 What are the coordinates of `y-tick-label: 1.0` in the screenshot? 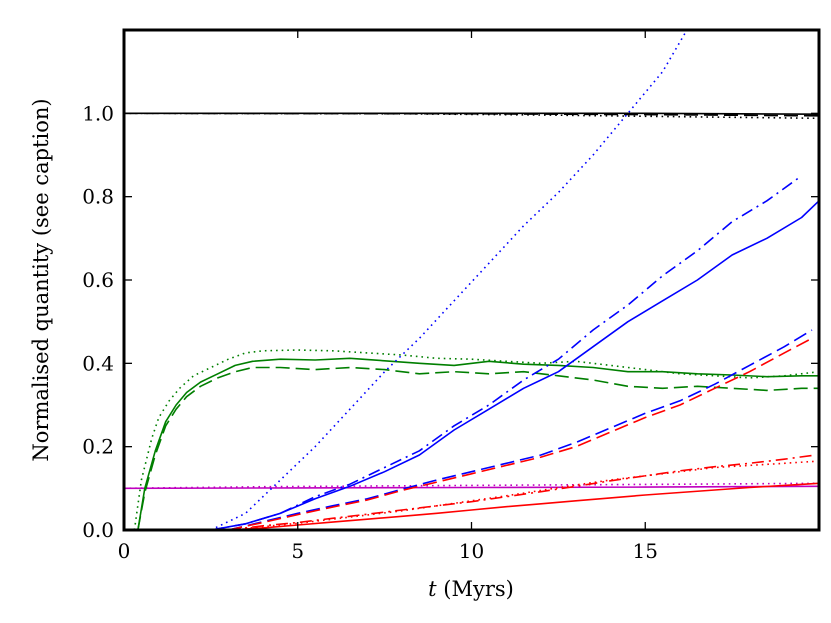 It's located at (98, 113).